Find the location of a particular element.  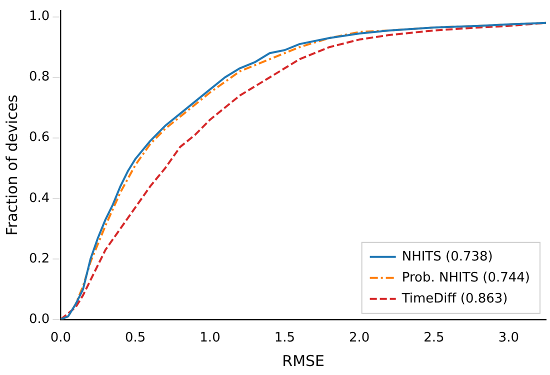

y-tick-label: 0.4 is located at coordinates (39, 198).